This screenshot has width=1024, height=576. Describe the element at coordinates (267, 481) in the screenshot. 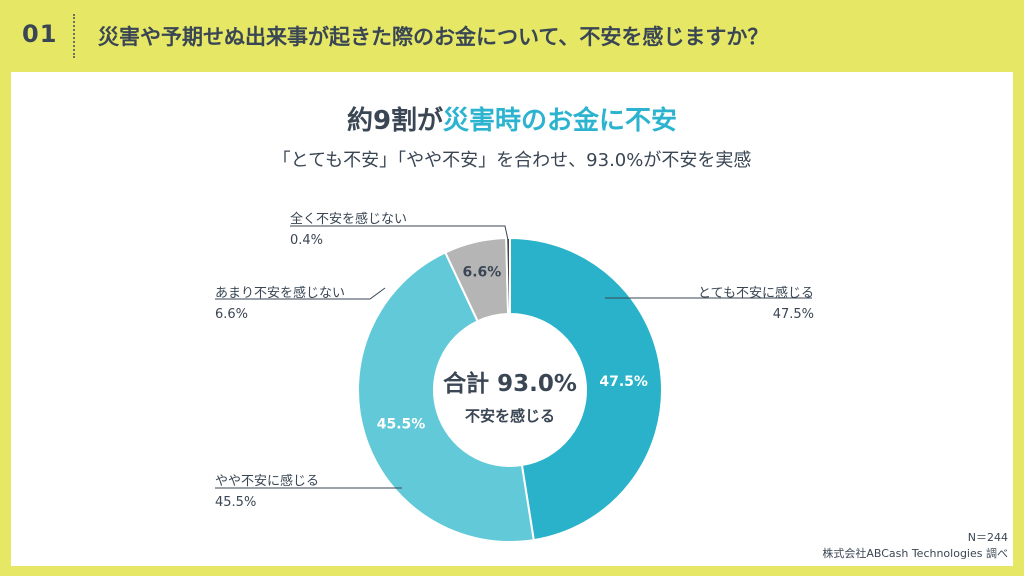

I see `category-label-1: やや不安に感じる` at that location.